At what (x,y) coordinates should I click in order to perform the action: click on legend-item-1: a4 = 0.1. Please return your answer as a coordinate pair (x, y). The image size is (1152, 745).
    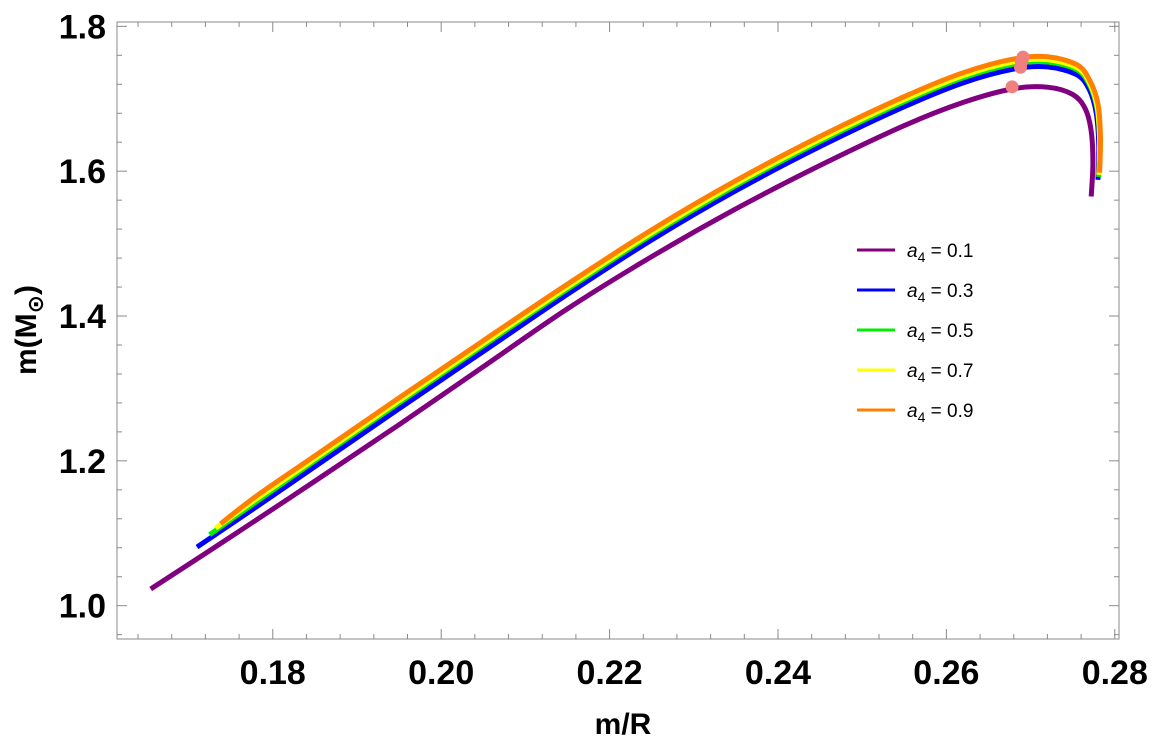
    Looking at the image, I should click on (915, 253).